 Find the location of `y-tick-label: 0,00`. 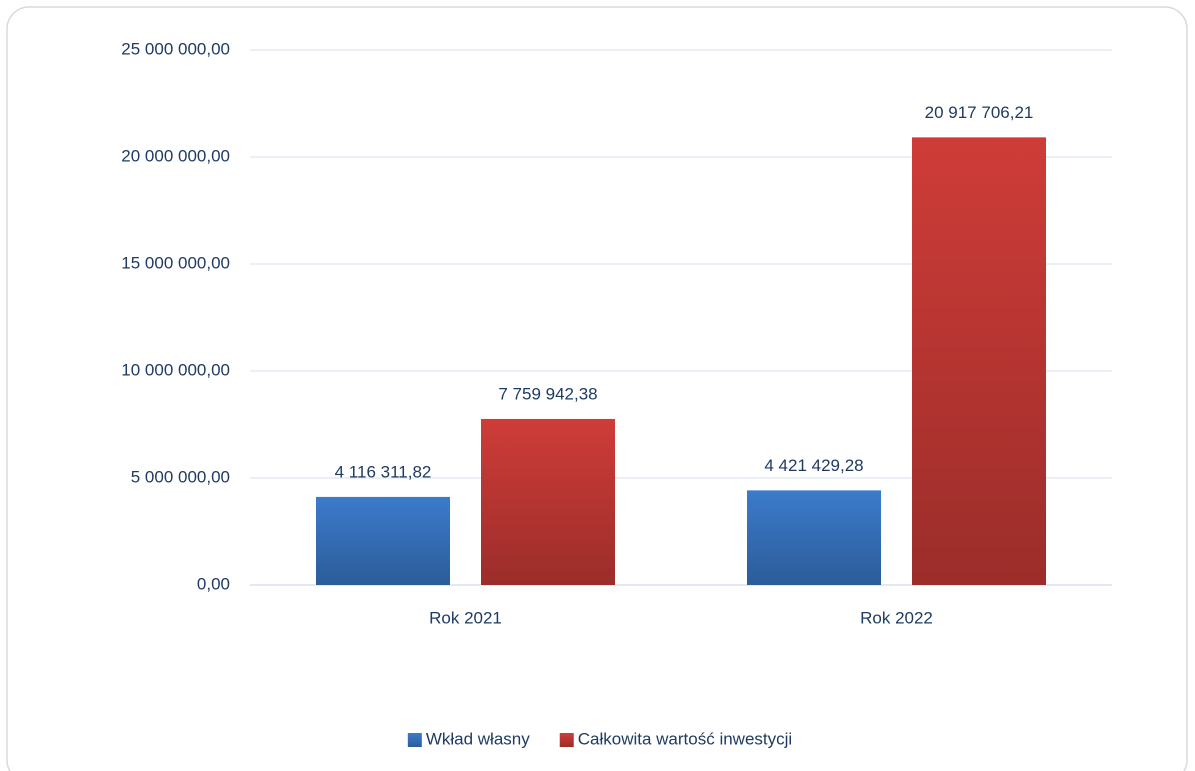

y-tick-label: 0,00 is located at coordinates (213, 583).